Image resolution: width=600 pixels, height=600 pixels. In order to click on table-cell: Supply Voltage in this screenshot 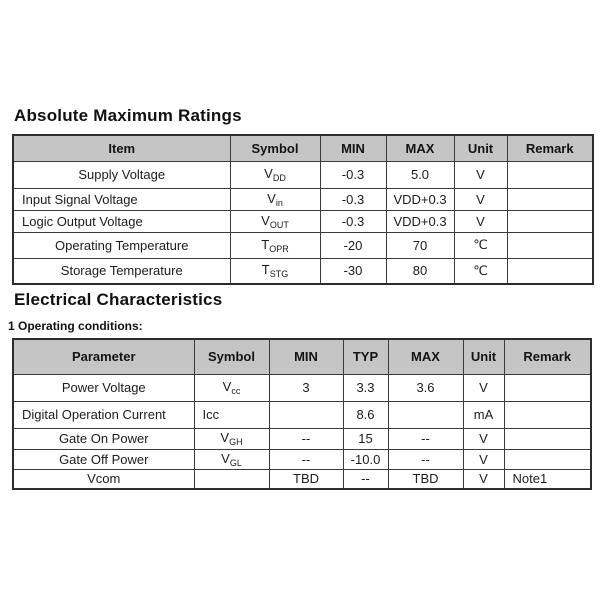, I will do `click(121, 174)`.